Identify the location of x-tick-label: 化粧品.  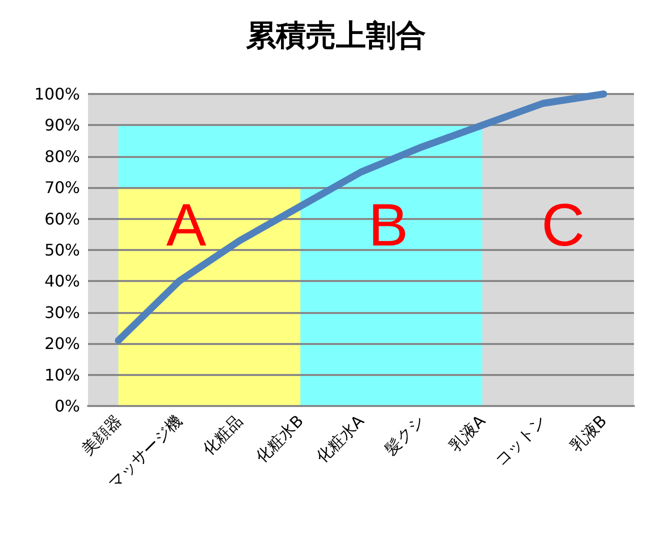
(222, 435).